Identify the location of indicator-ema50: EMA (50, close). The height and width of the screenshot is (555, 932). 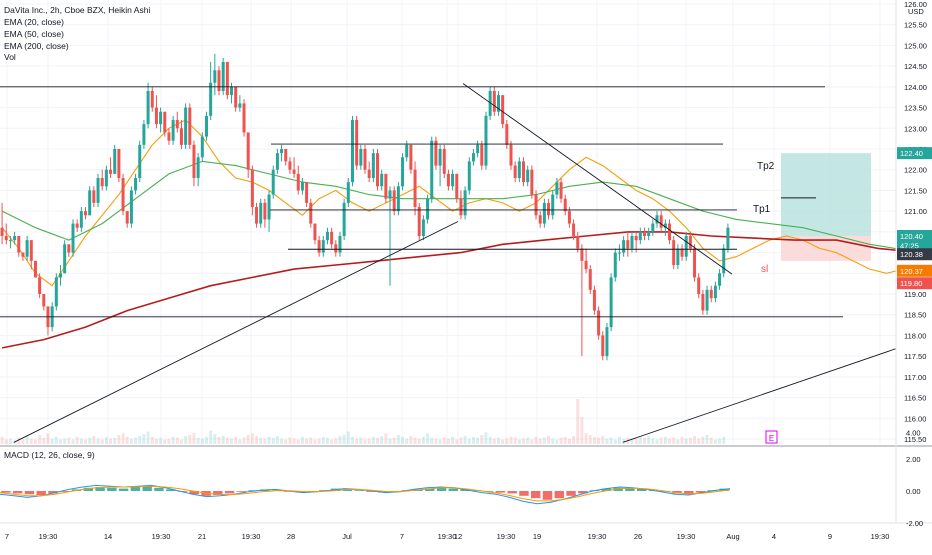
(34, 34).